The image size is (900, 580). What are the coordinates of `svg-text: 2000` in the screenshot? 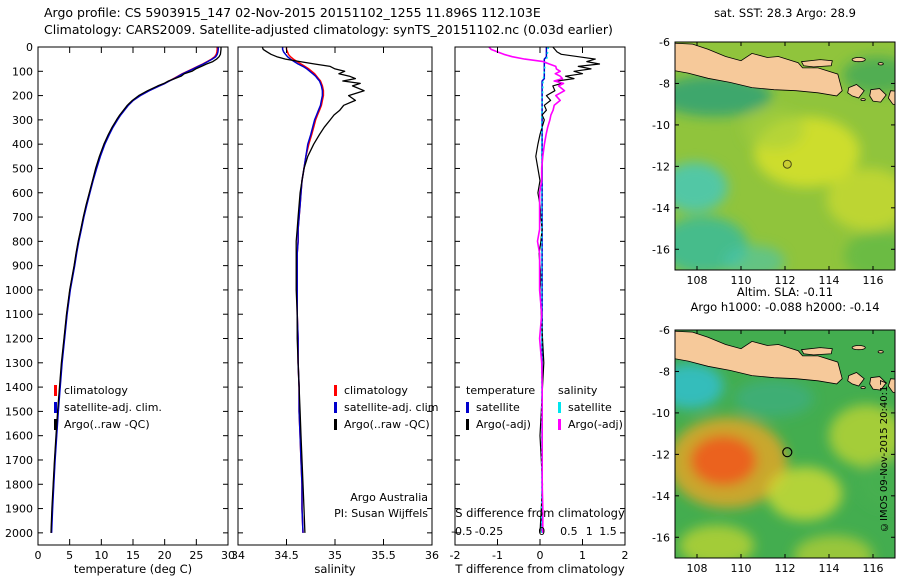 It's located at (19, 533).